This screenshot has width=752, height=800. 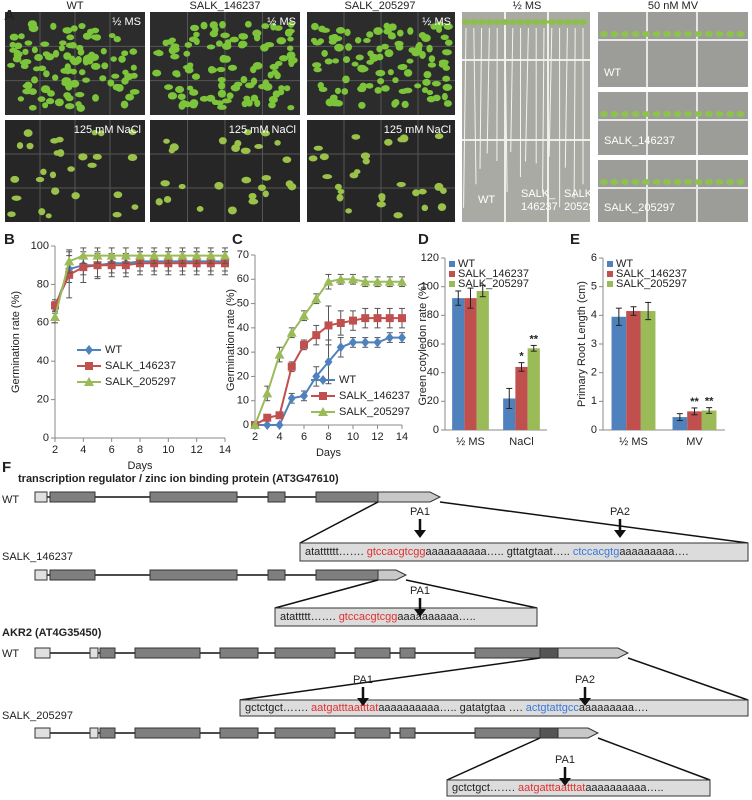 I want to click on significance: **, so click(x=694, y=402).